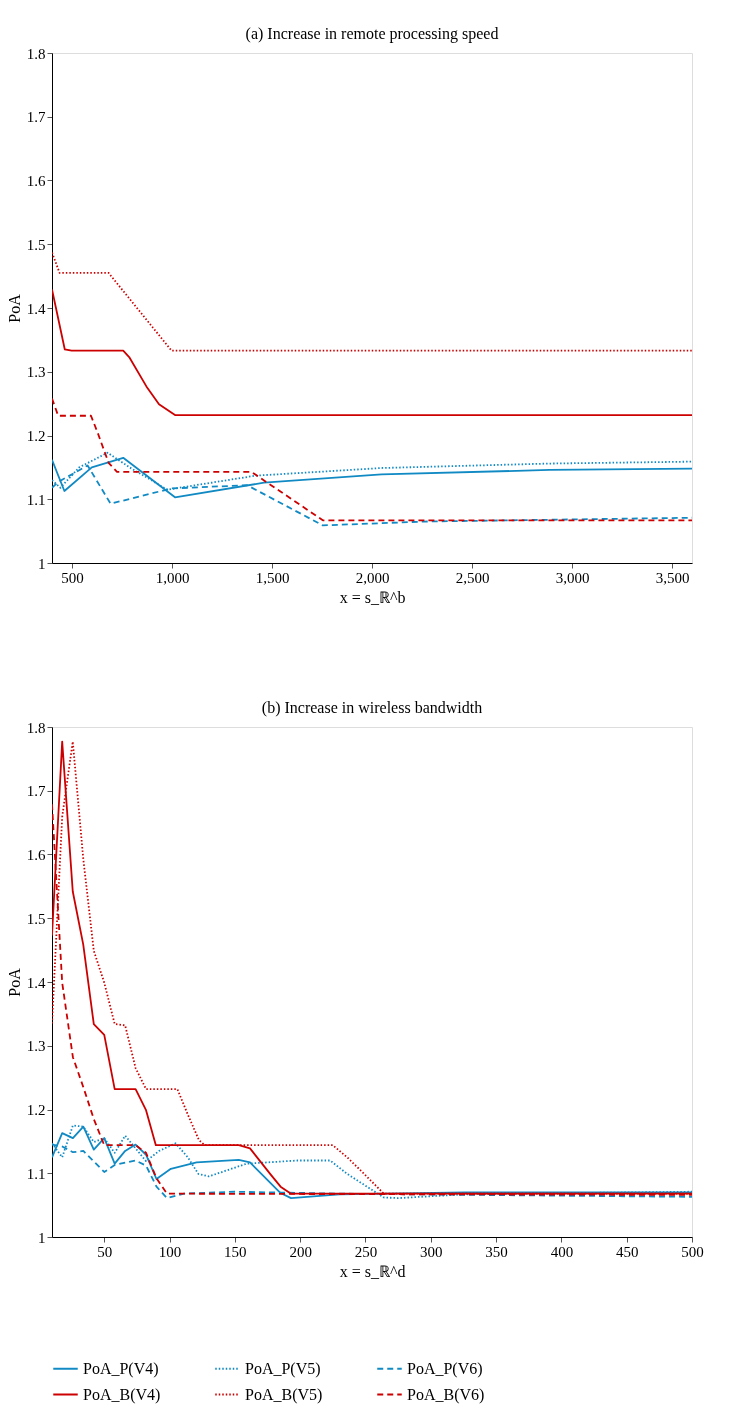  Describe the element at coordinates (562, 1251) in the screenshot. I see `x-tick-label: 400` at that location.